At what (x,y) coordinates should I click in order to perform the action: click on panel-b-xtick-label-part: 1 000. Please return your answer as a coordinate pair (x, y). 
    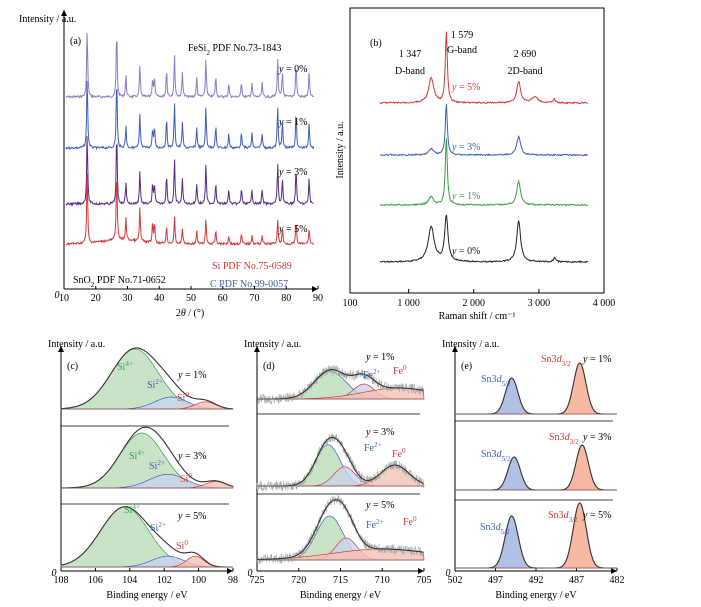
    Looking at the image, I should click on (408, 303).